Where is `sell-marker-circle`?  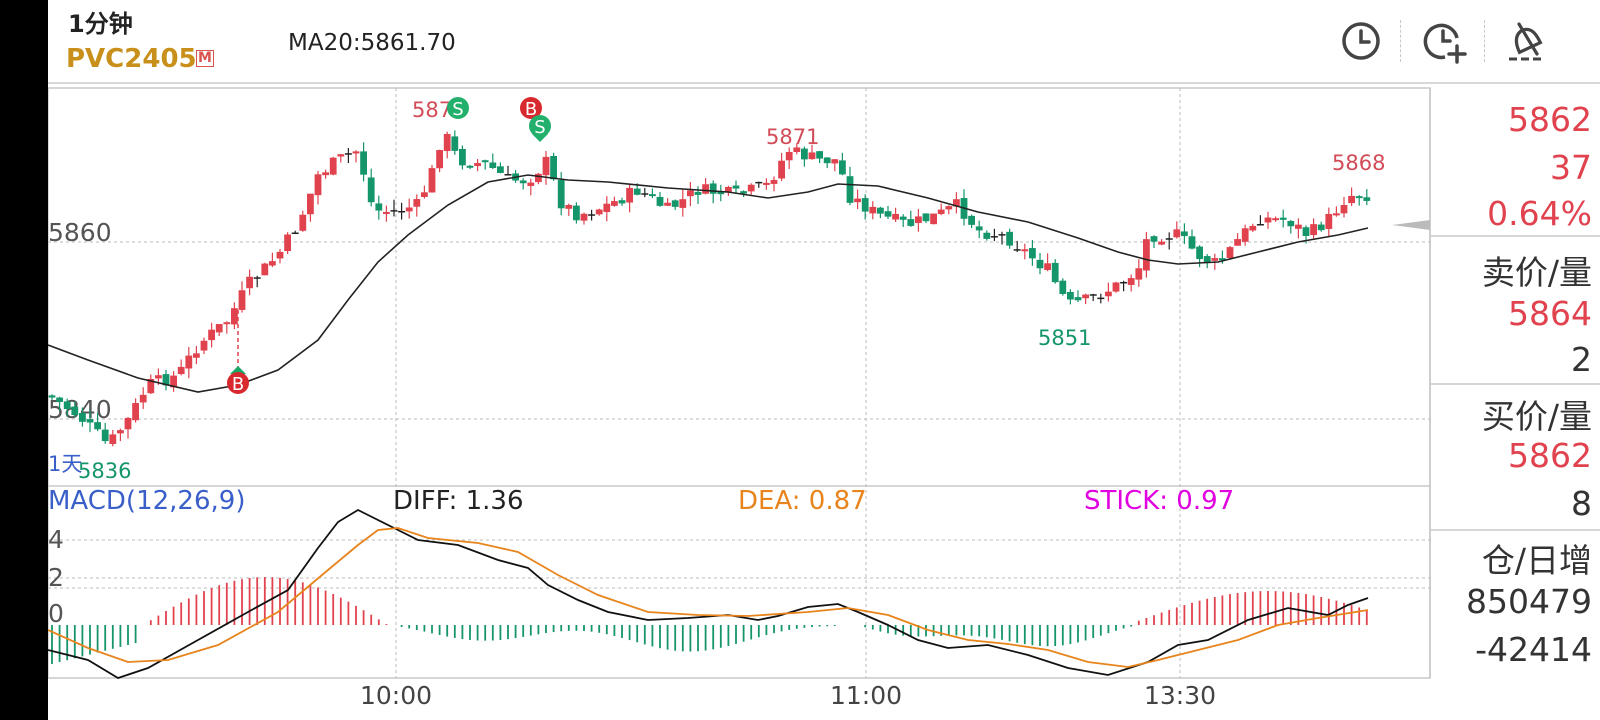
sell-marker-circle is located at coordinates (458, 108).